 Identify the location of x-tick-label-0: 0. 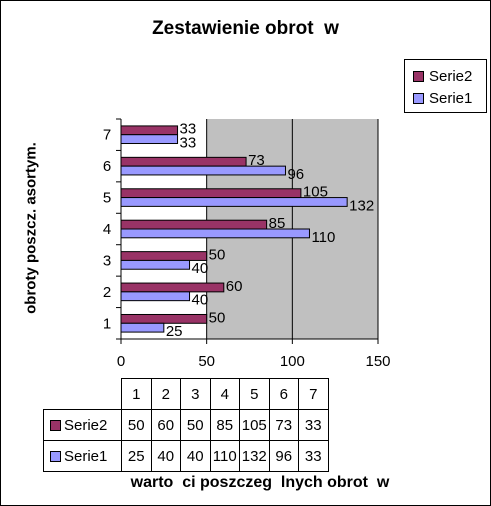
(121, 361).